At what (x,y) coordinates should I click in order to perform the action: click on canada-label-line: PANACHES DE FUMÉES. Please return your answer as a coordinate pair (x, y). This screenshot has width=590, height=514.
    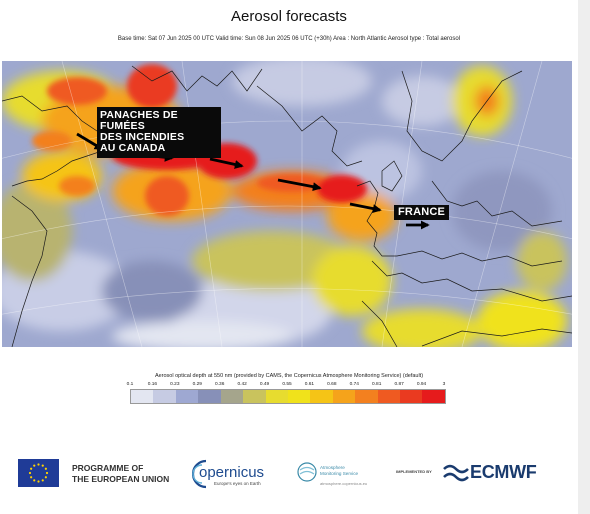
    Looking at the image, I should click on (139, 120).